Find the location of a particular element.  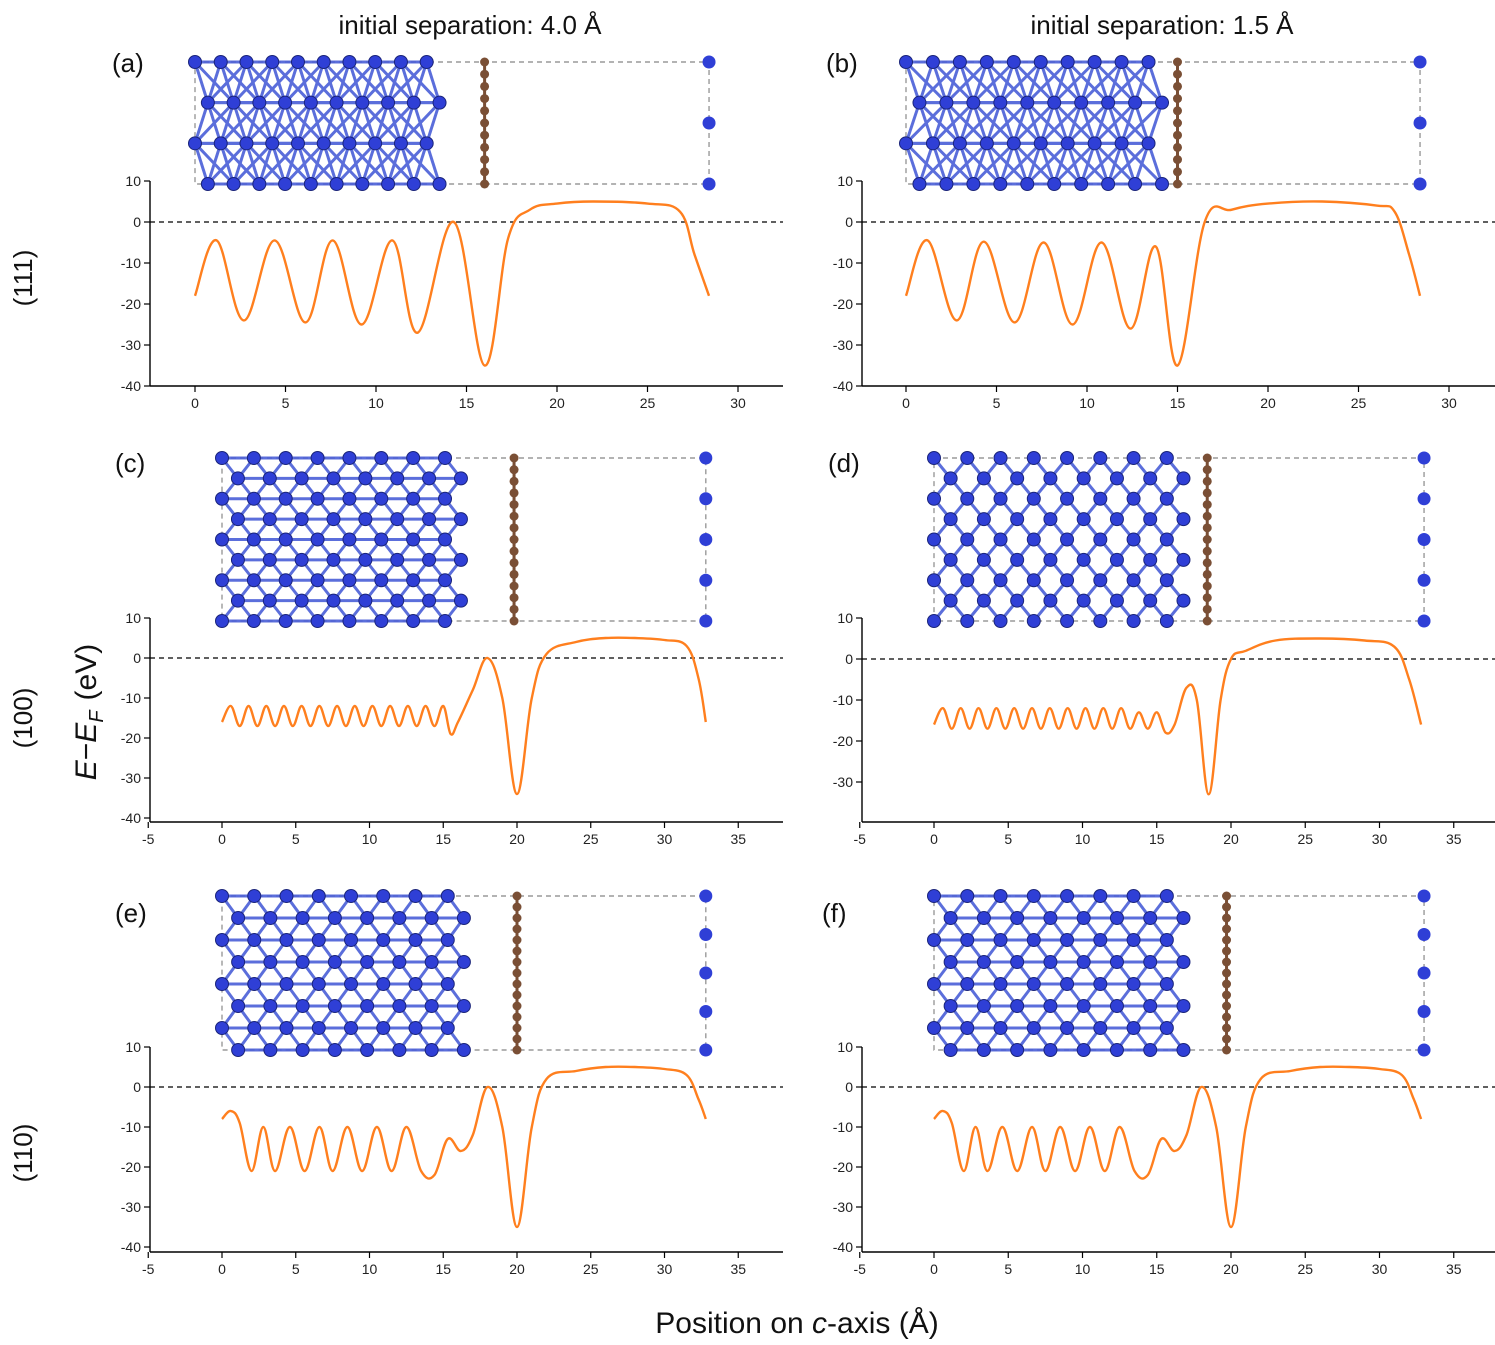

panel-a: (a) -40 -30 -20 -10 0 10 0 5 10 15 20 25 30 is located at coordinates (447, 229).